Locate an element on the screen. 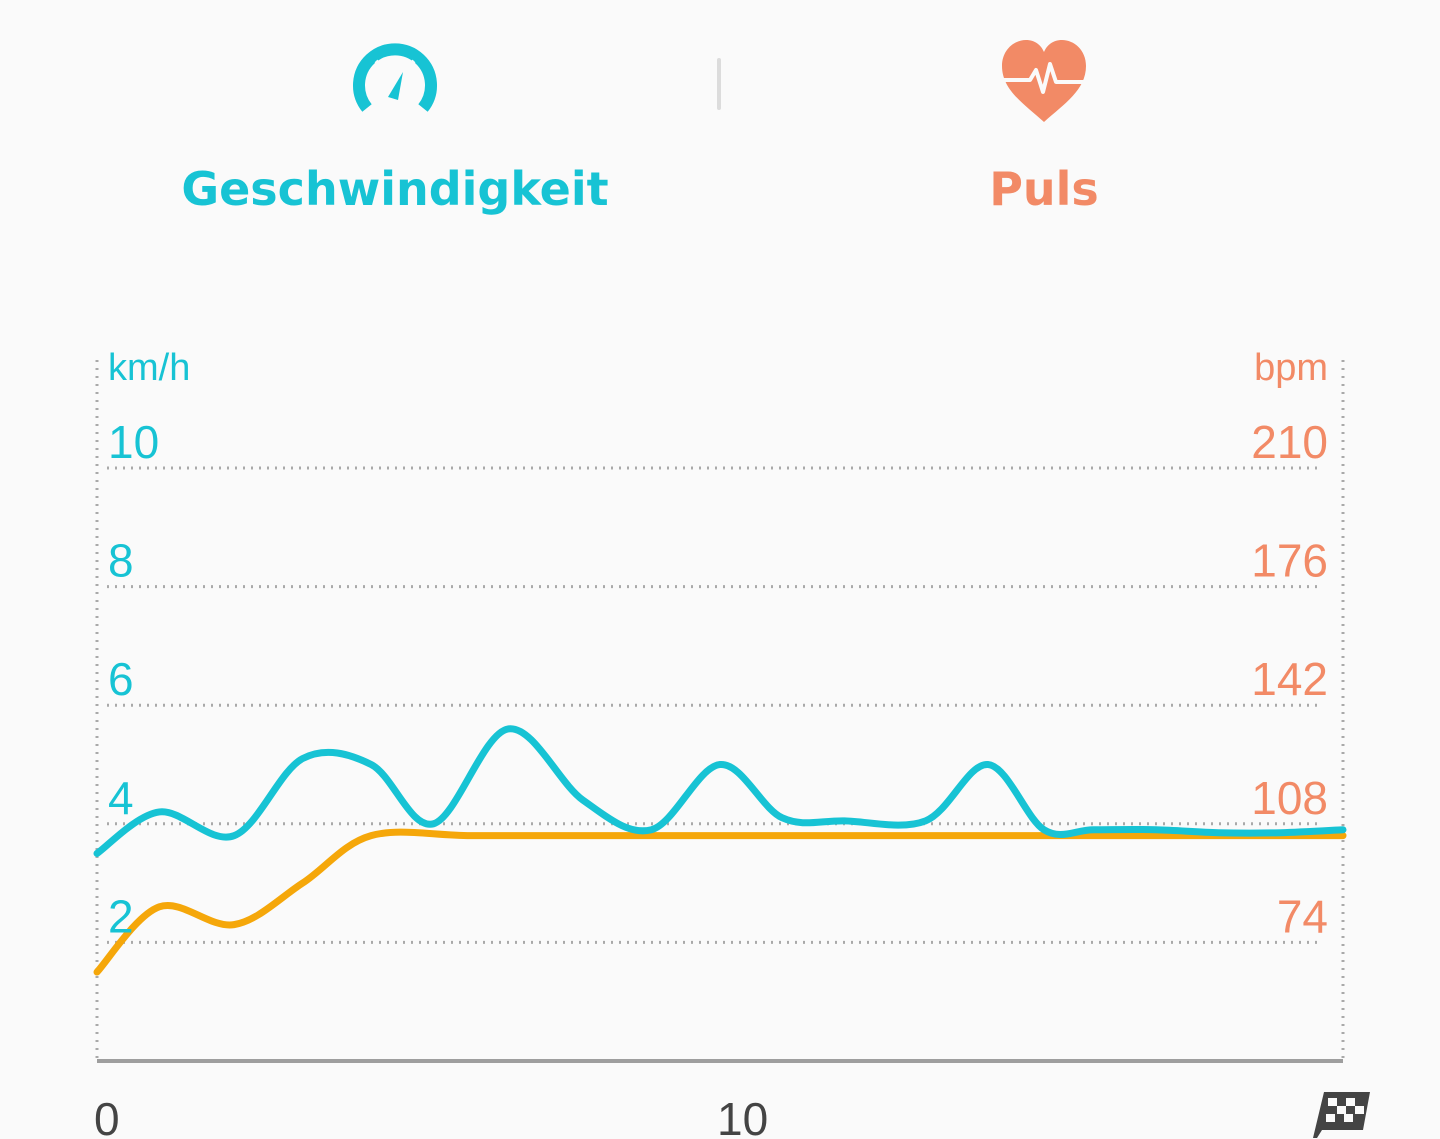  heart-pulse-icon is located at coordinates (1044, 81).